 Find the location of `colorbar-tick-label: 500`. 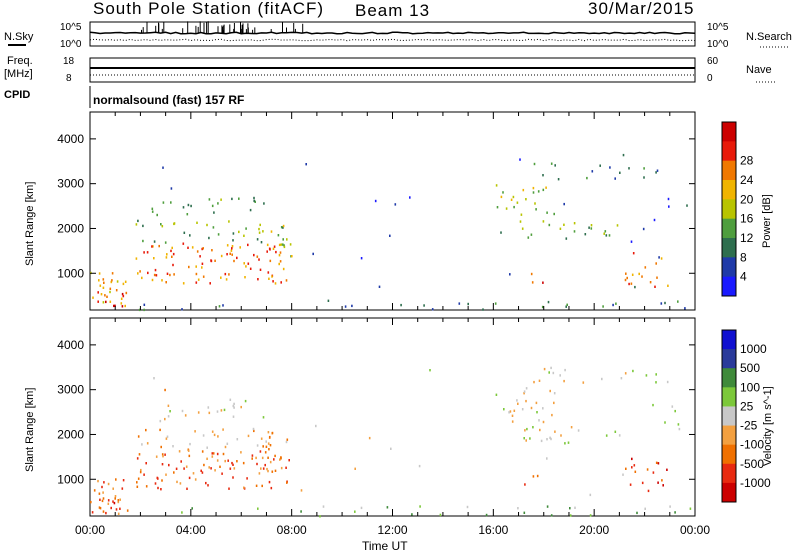

colorbar-tick-label: 500 is located at coordinates (750, 368).